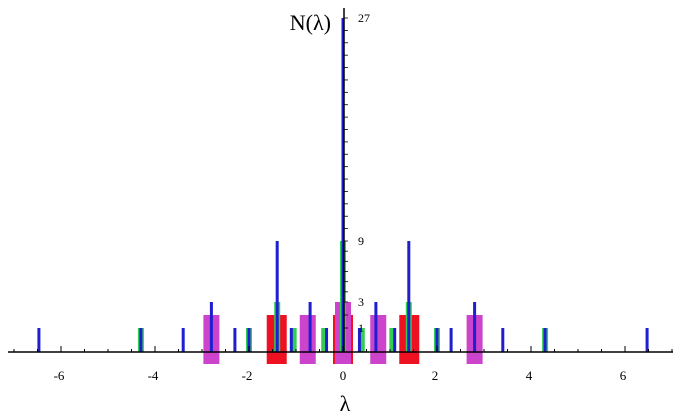 The width and height of the screenshot is (681, 418). I want to click on x-tick-label: 4, so click(529, 375).